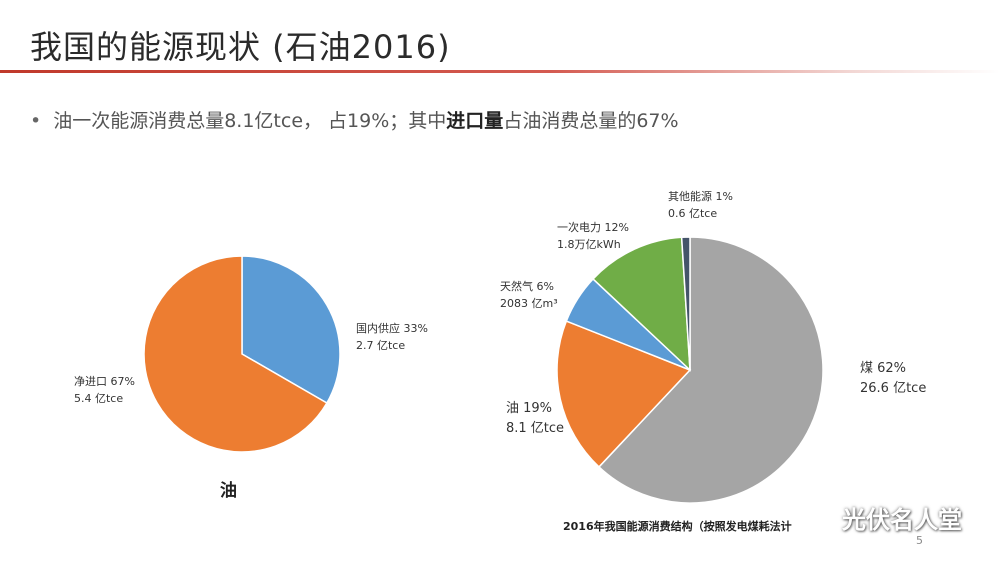 This screenshot has width=1000, height=562. What do you see at coordinates (392, 336) in the screenshot?
I see `pie1-label-0: 国内供应 33% 2.7 亿tce` at bounding box center [392, 336].